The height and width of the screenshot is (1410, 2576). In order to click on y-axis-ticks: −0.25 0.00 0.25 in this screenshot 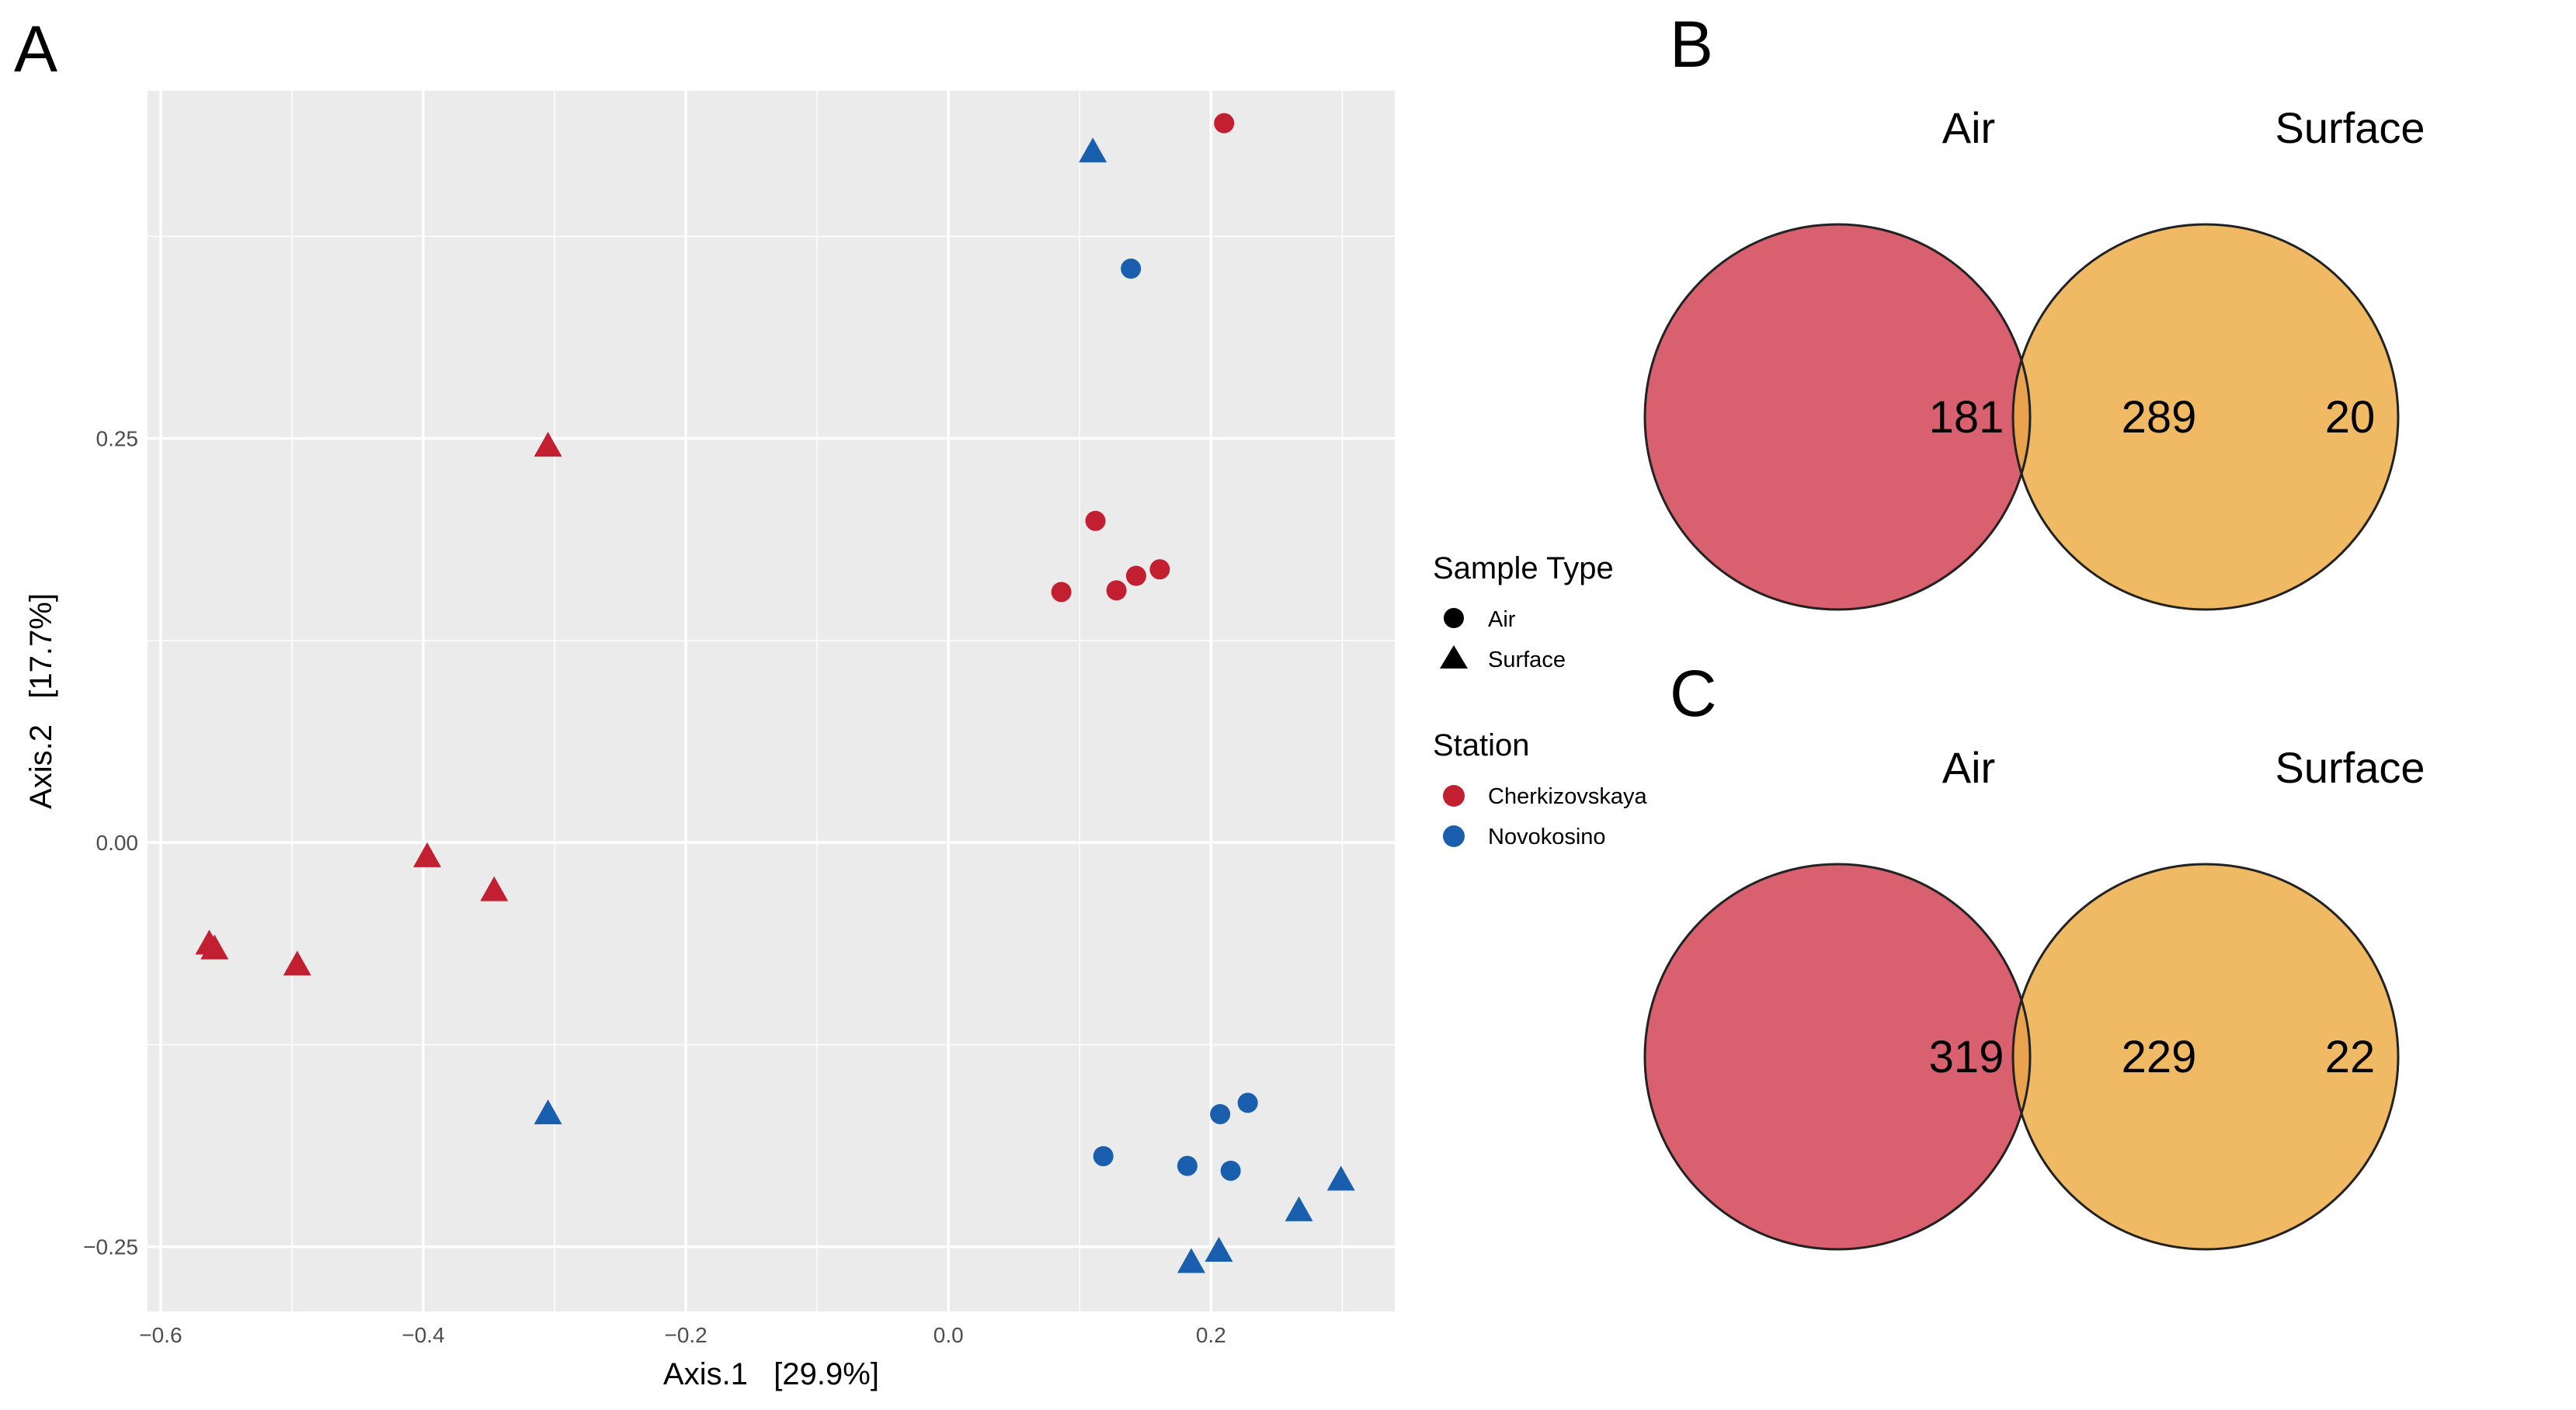, I will do `click(110, 843)`.